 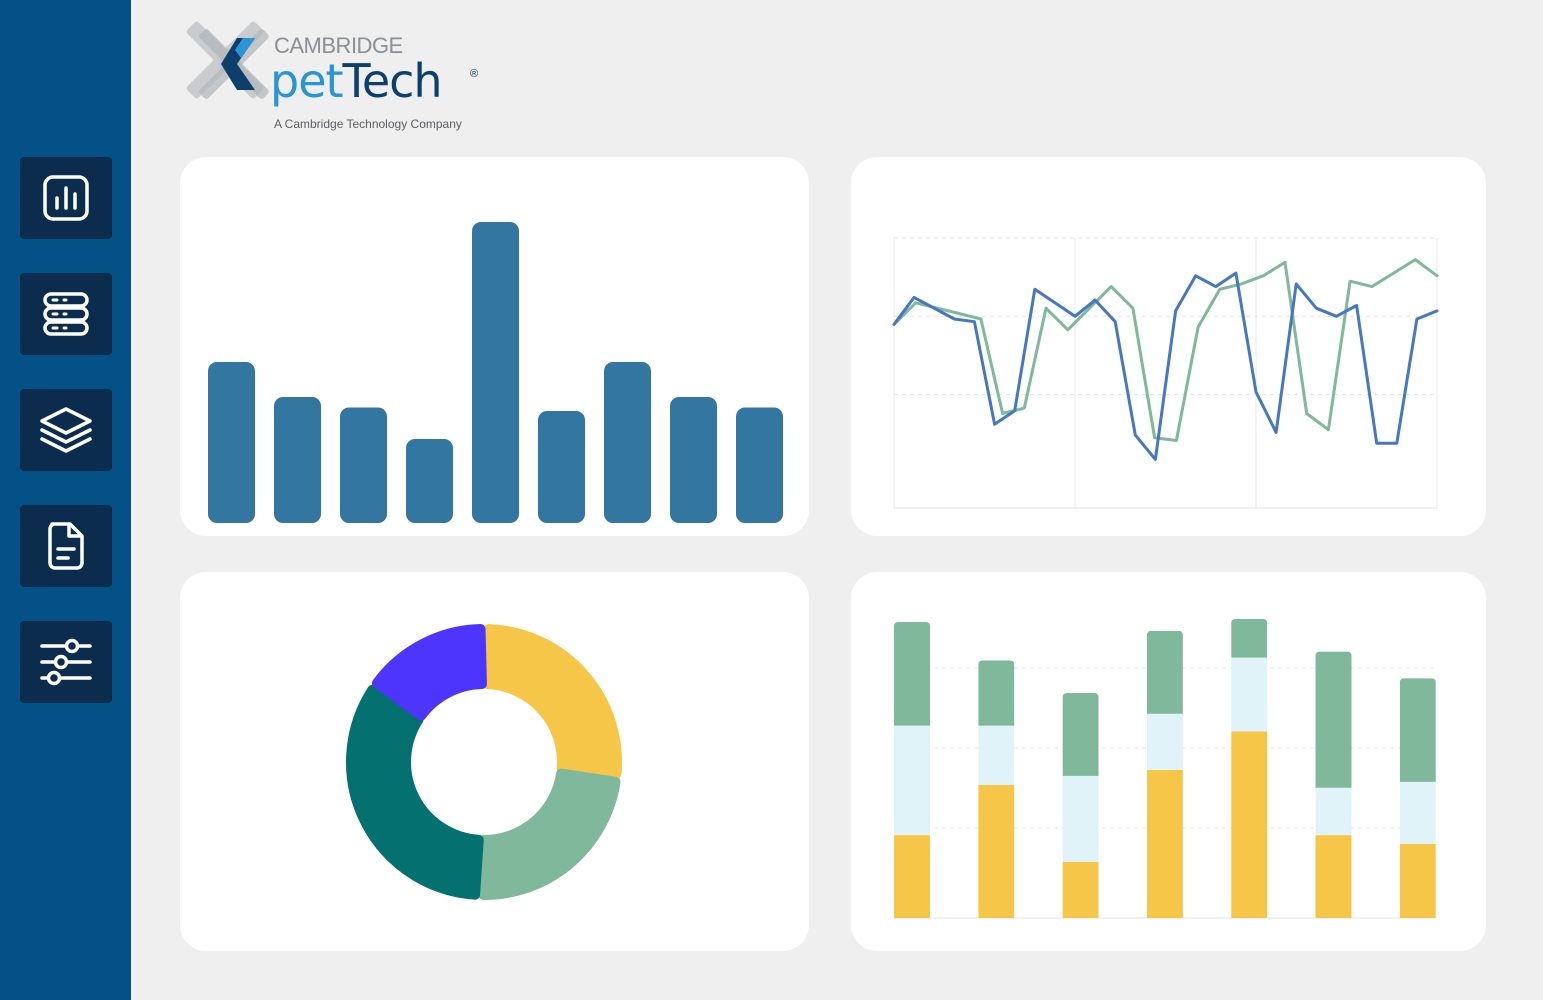 I want to click on layers-icon, so click(x=66, y=430).